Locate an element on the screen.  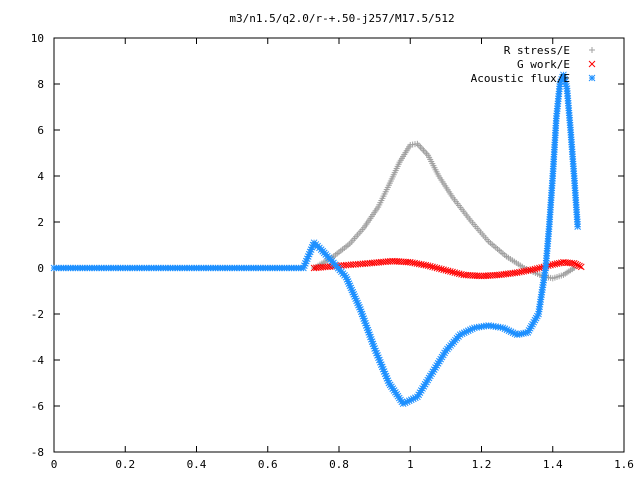
y-tick-label: -2 is located at coordinates (37, 314).